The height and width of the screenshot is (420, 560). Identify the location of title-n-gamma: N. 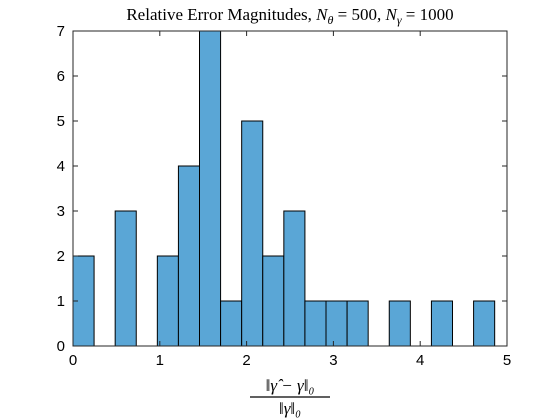
(391, 14).